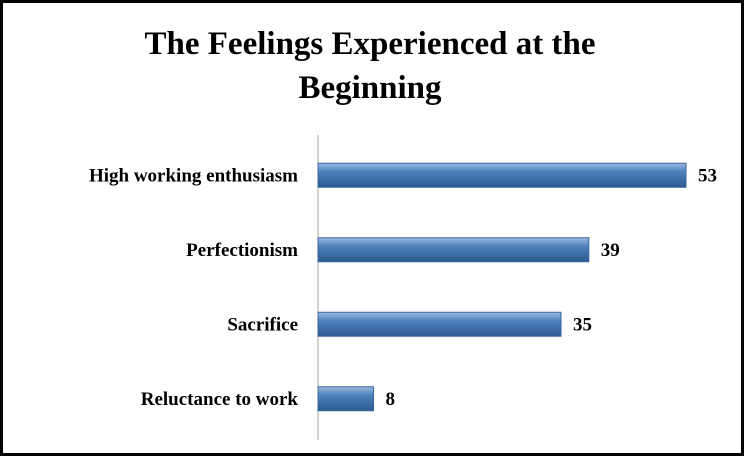  I want to click on value-label: 53, so click(707, 176).